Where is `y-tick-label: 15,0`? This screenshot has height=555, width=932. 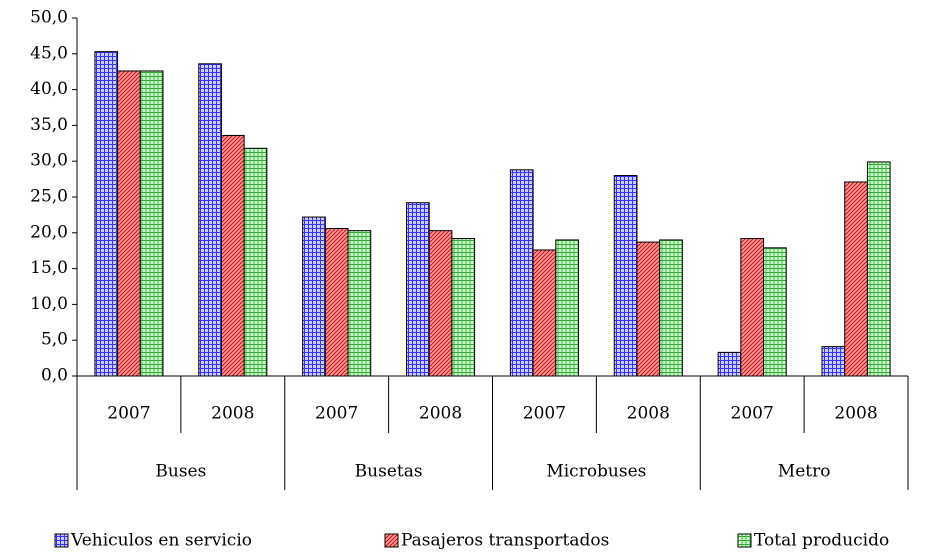 y-tick-label: 15,0 is located at coordinates (49, 268).